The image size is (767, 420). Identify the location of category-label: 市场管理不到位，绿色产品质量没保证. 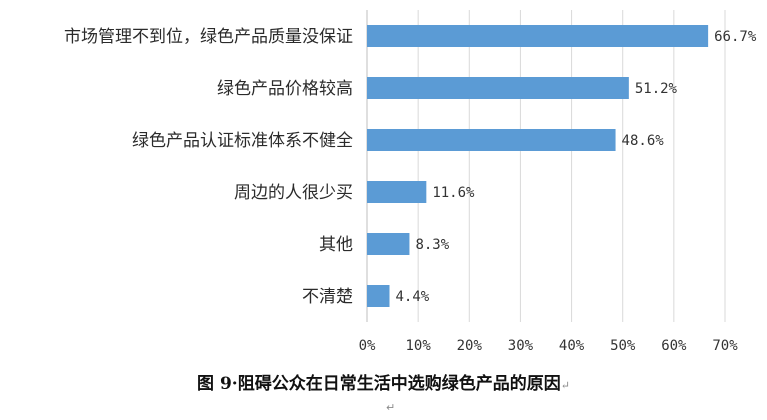
(208, 37).